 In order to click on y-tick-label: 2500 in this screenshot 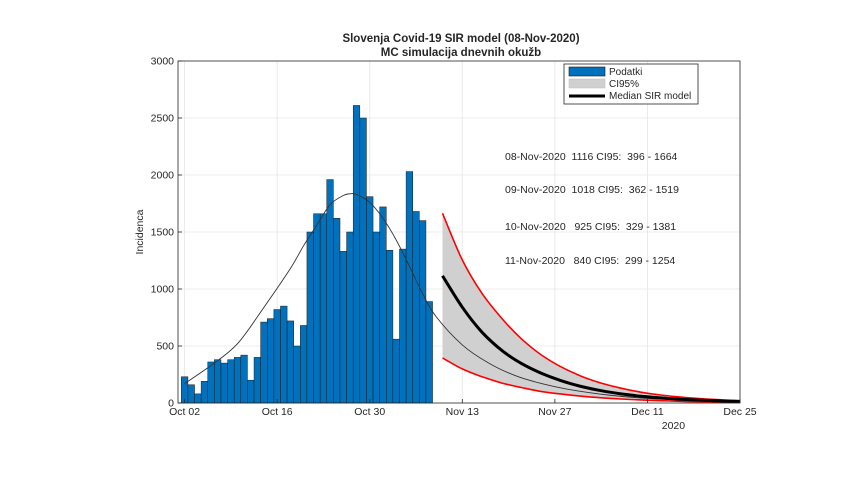, I will do `click(163, 119)`.